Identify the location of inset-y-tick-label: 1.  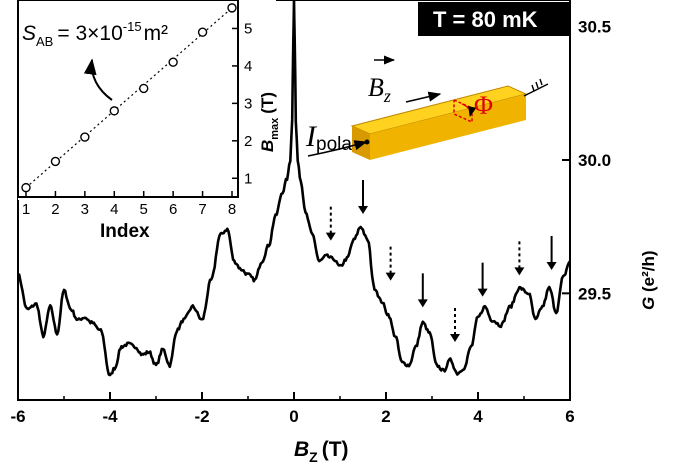
(248, 178).